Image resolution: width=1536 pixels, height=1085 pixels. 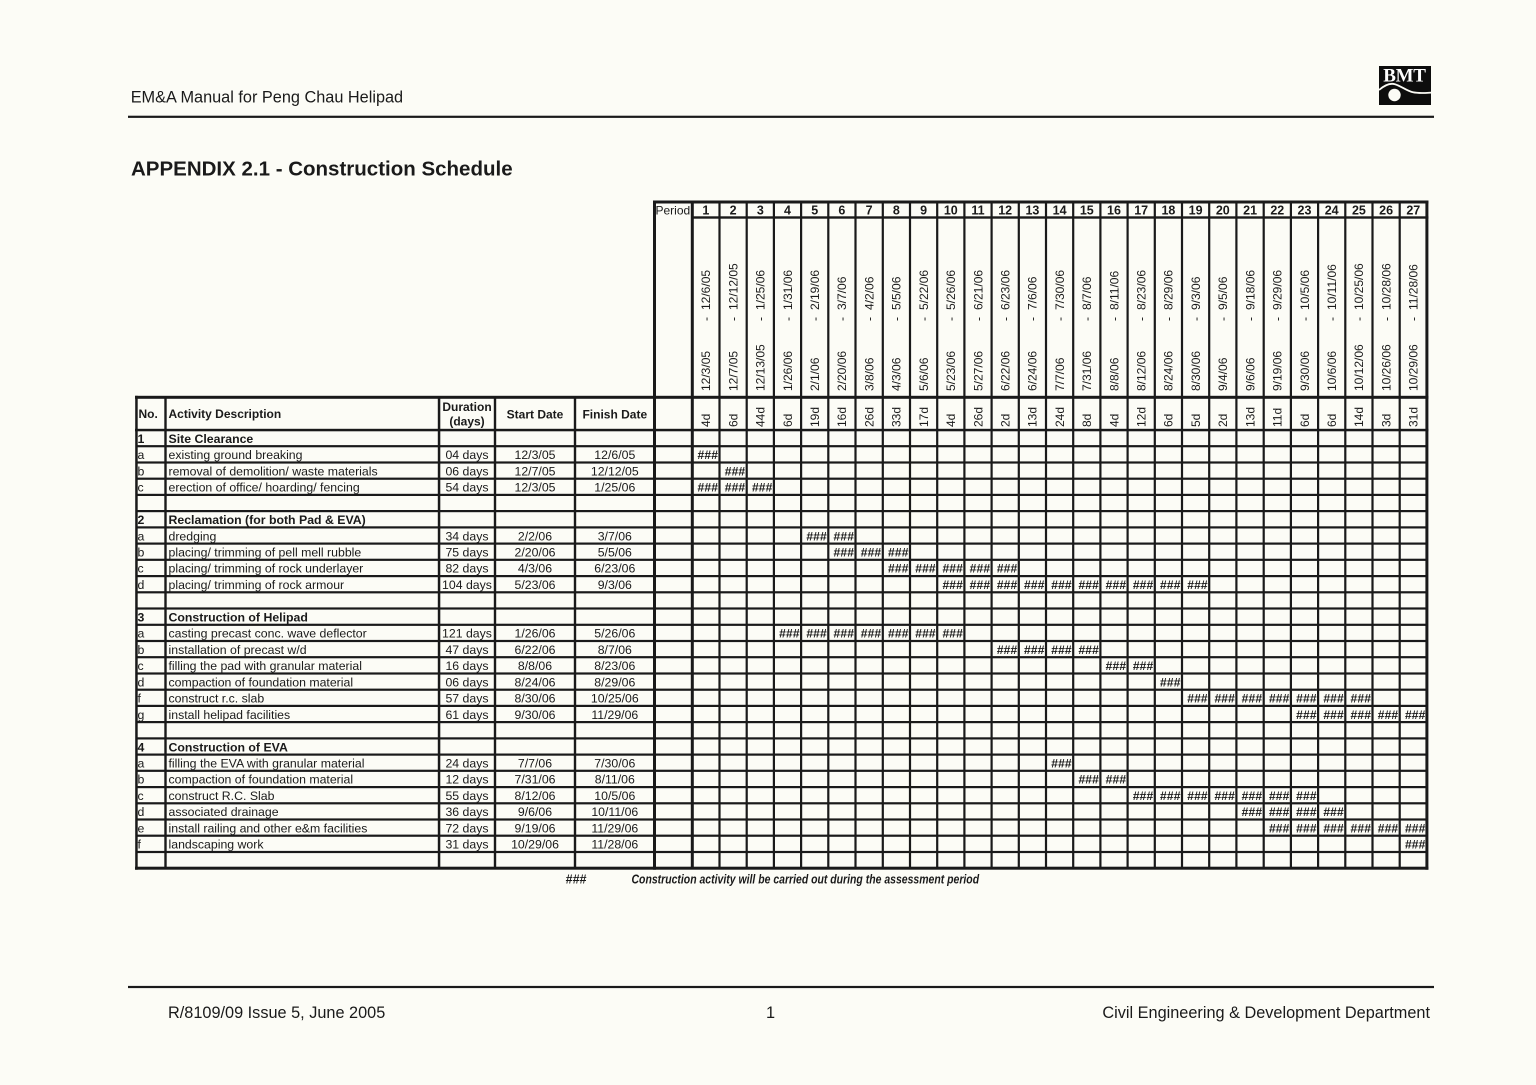 What do you see at coordinates (978, 330) in the screenshot?
I see `svg-text: 5/27/06-6/21/06` at bounding box center [978, 330].